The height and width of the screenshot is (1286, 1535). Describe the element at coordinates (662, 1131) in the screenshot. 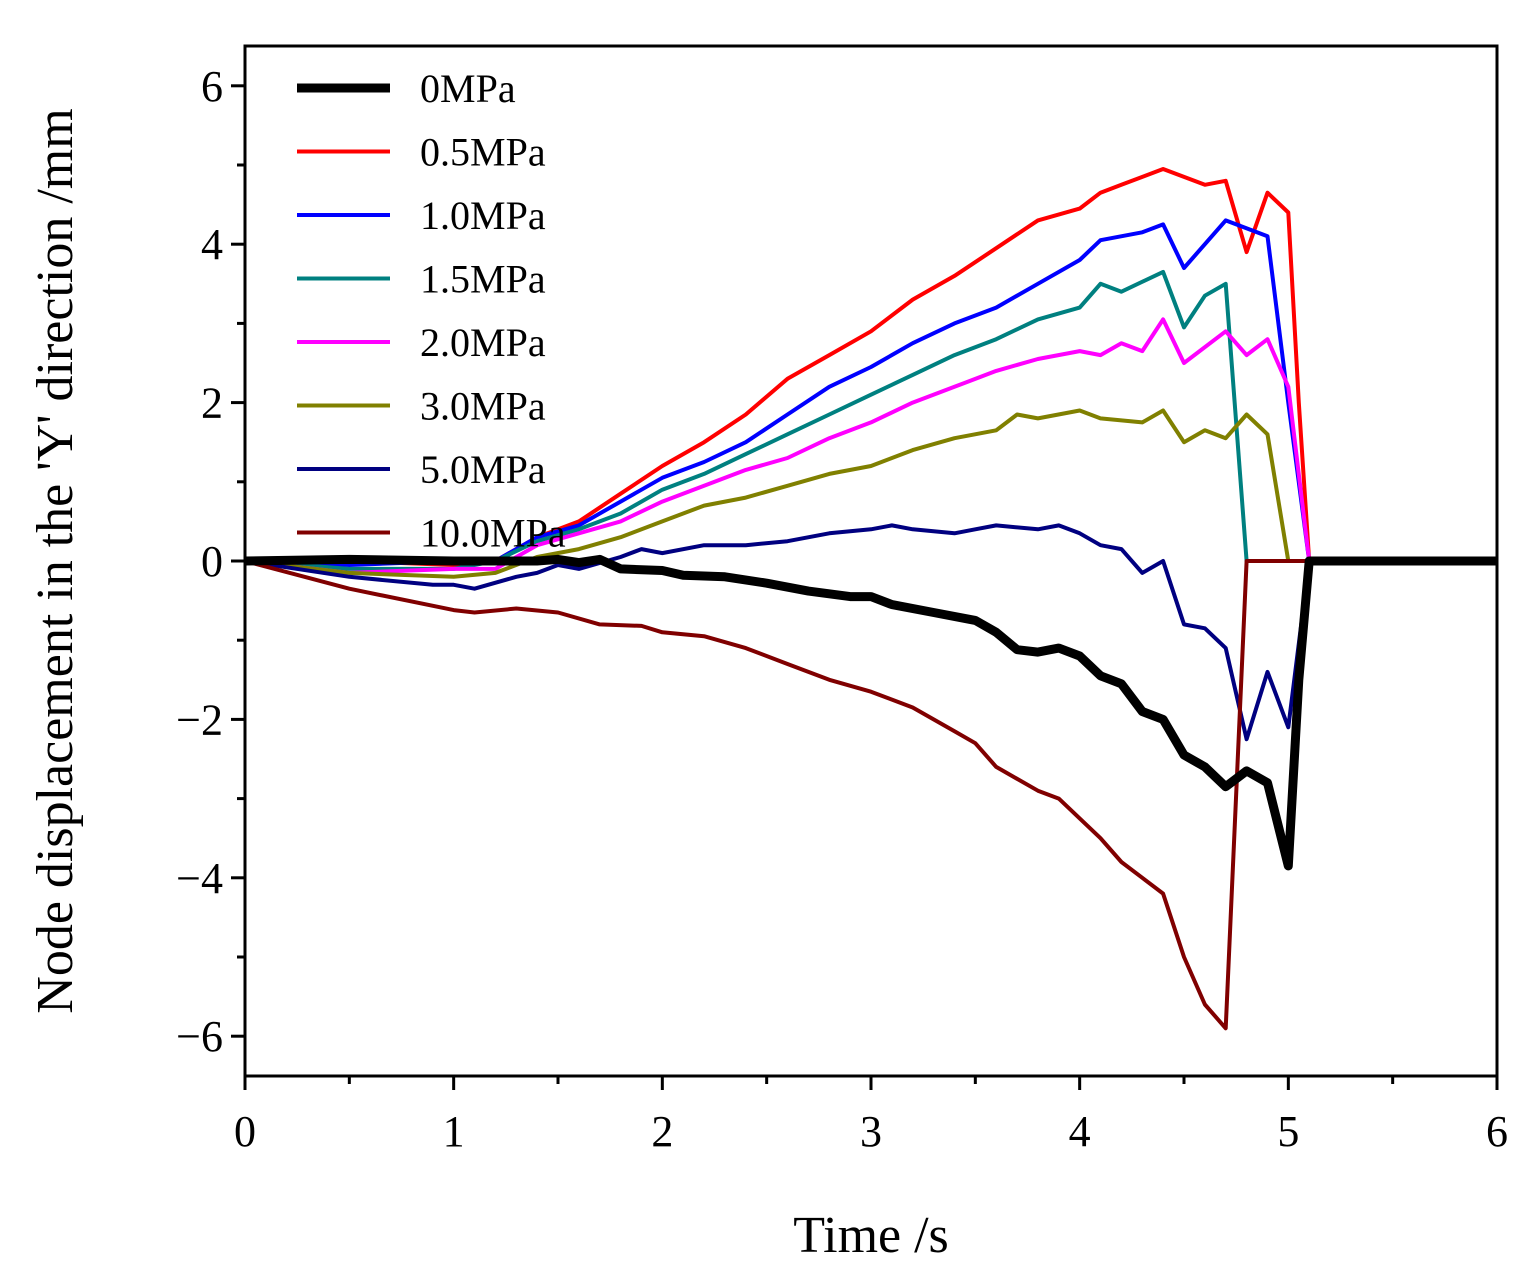

I see `x-tick-label: 2` at that location.